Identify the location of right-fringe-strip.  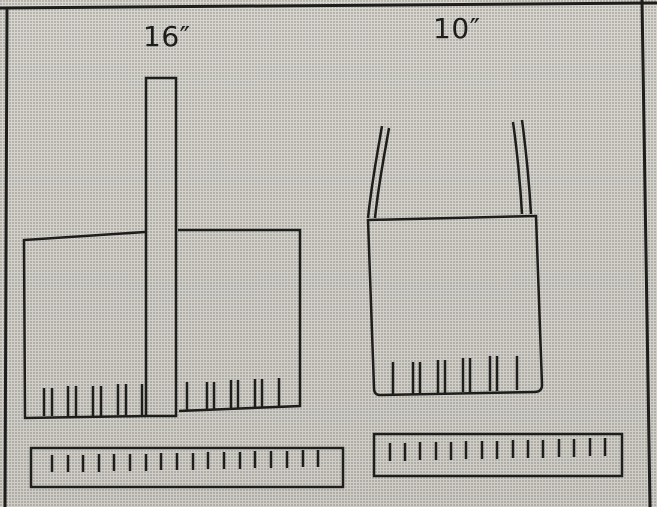
(498, 455).